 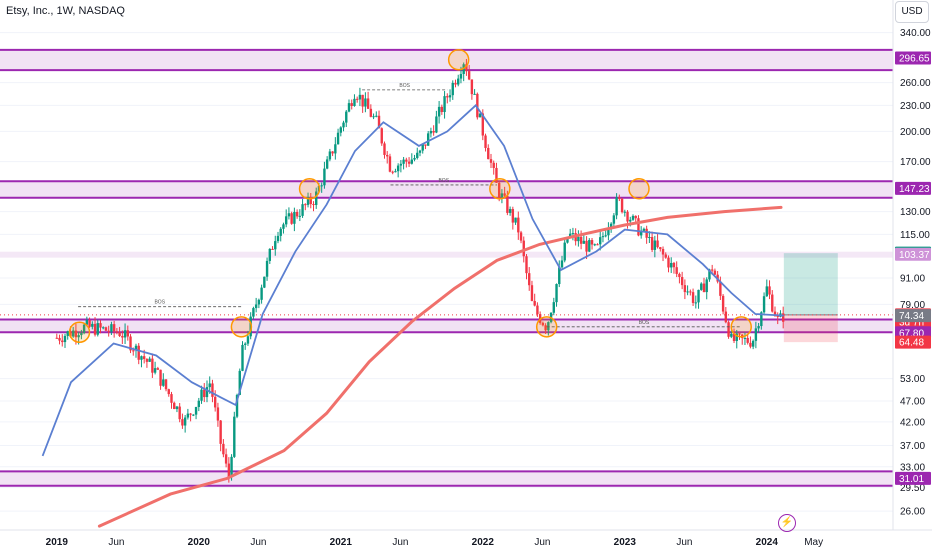 I want to click on price-tag-bg, so click(x=913, y=254).